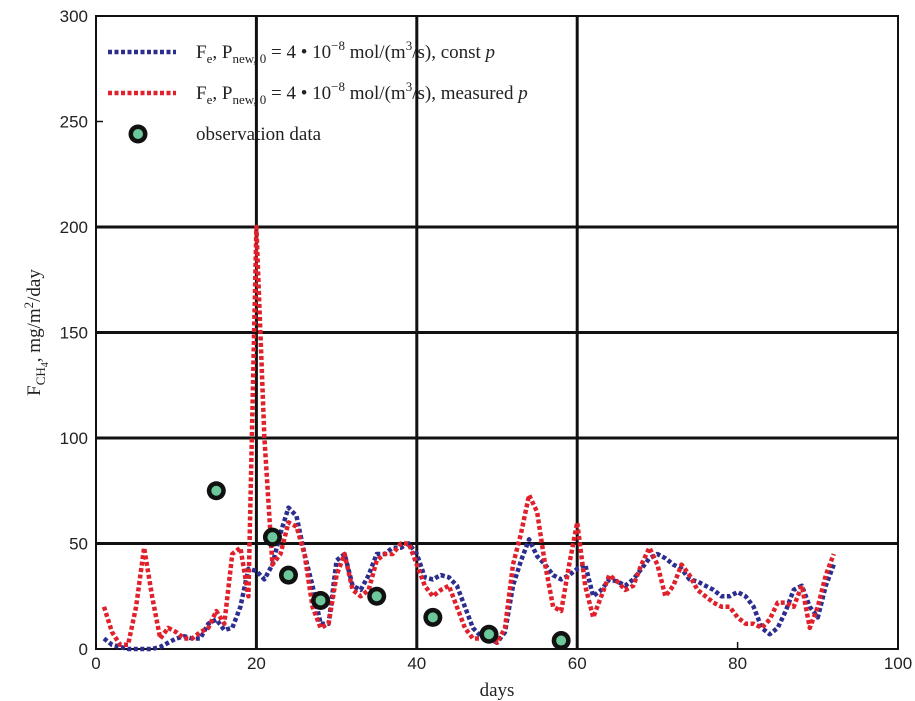  Describe the element at coordinates (898, 663) in the screenshot. I see `x-tick-label: 100` at that location.